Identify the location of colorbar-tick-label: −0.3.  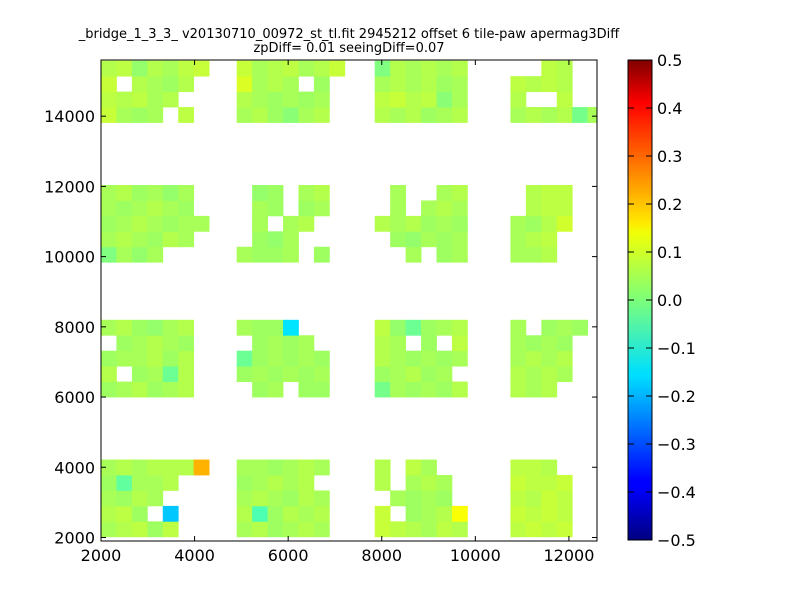
(676, 444).